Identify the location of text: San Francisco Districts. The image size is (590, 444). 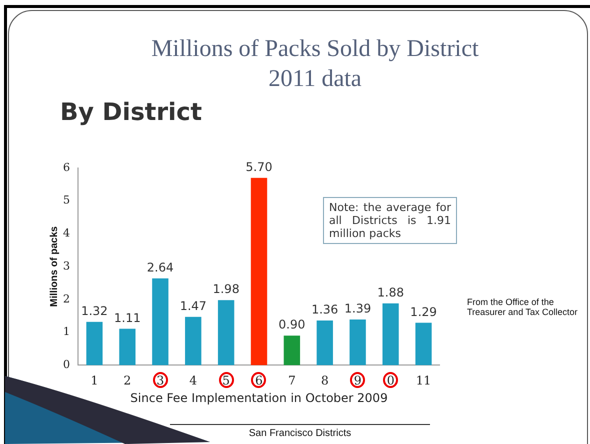
(300, 431).